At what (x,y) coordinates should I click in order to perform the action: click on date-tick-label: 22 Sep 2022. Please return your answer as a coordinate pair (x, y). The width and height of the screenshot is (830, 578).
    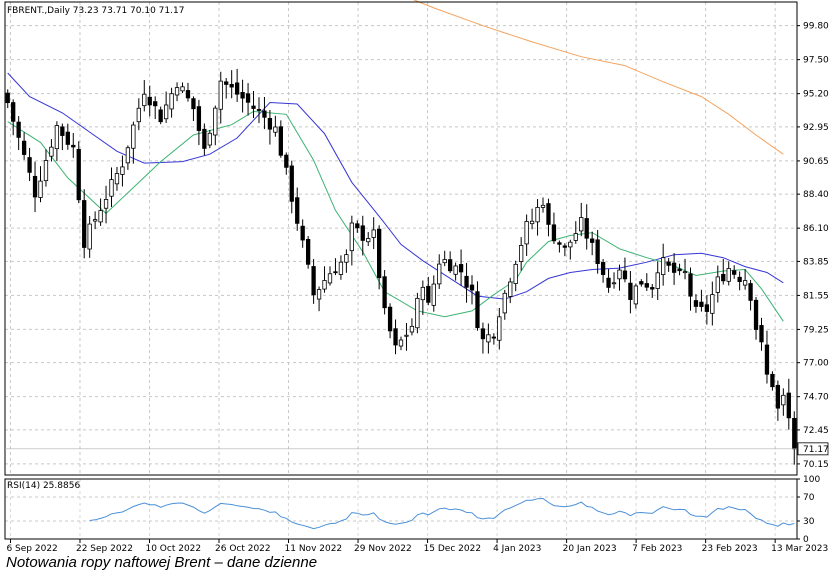
    Looking at the image, I should click on (104, 549).